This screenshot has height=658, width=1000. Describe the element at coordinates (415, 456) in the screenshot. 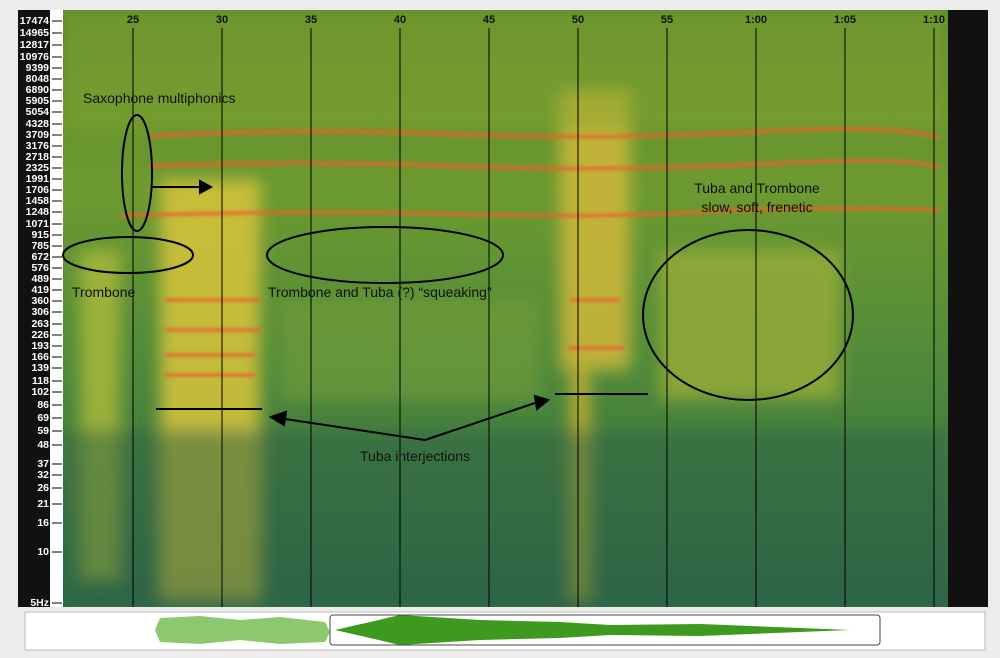

I see `annotation-text: Tuba interjections` at that location.